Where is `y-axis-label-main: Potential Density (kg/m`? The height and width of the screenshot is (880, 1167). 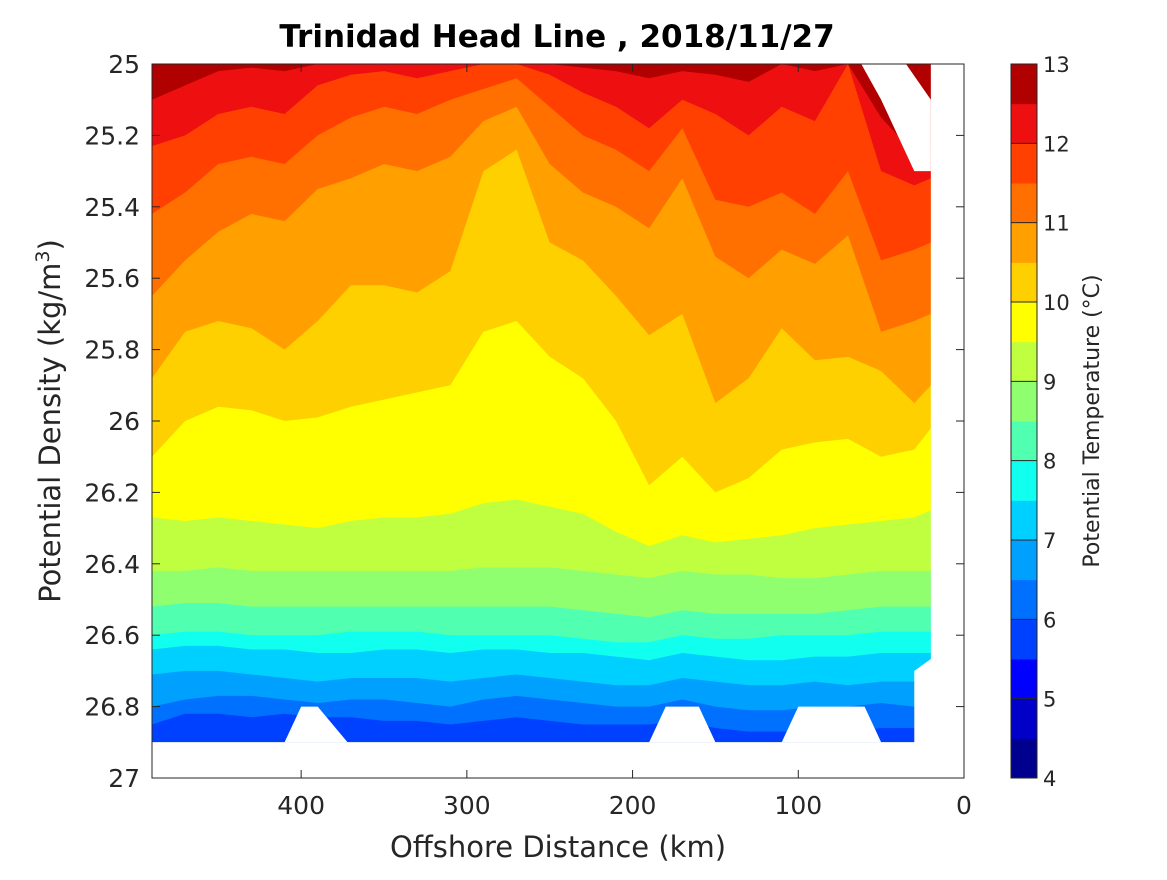 y-axis-label-main: Potential Density (kg/m is located at coordinates (50, 433).